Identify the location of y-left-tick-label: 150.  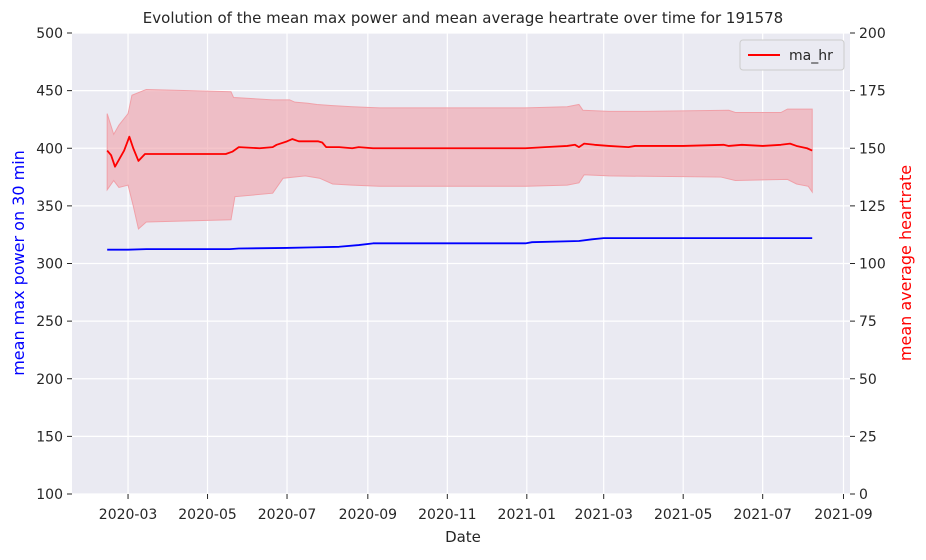
(49, 437).